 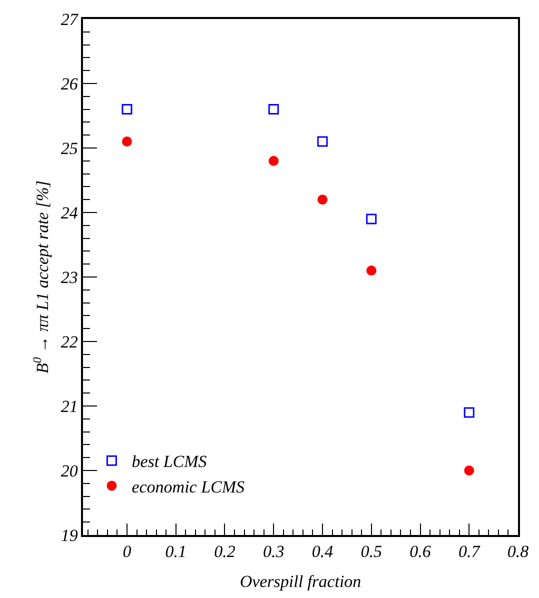 What do you see at coordinates (470, 552) in the screenshot?
I see `x-tick-label: 0.7` at bounding box center [470, 552].